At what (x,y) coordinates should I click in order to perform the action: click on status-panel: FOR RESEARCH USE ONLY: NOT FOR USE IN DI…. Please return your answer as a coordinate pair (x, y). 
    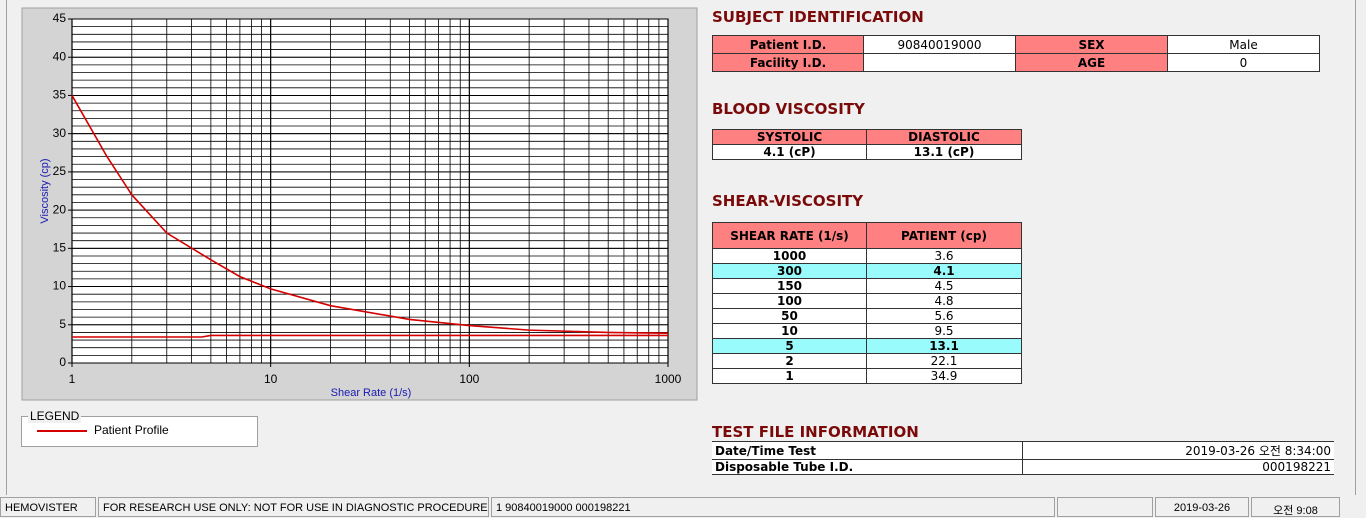
    Looking at the image, I should click on (293, 507).